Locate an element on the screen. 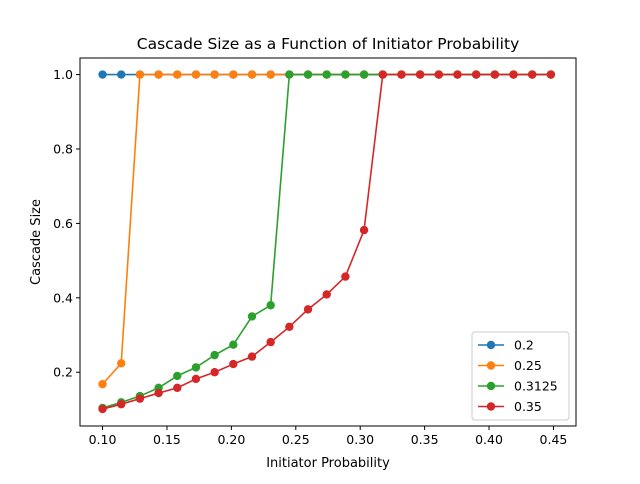  y-tick-label: 0.6 is located at coordinates (63, 223).